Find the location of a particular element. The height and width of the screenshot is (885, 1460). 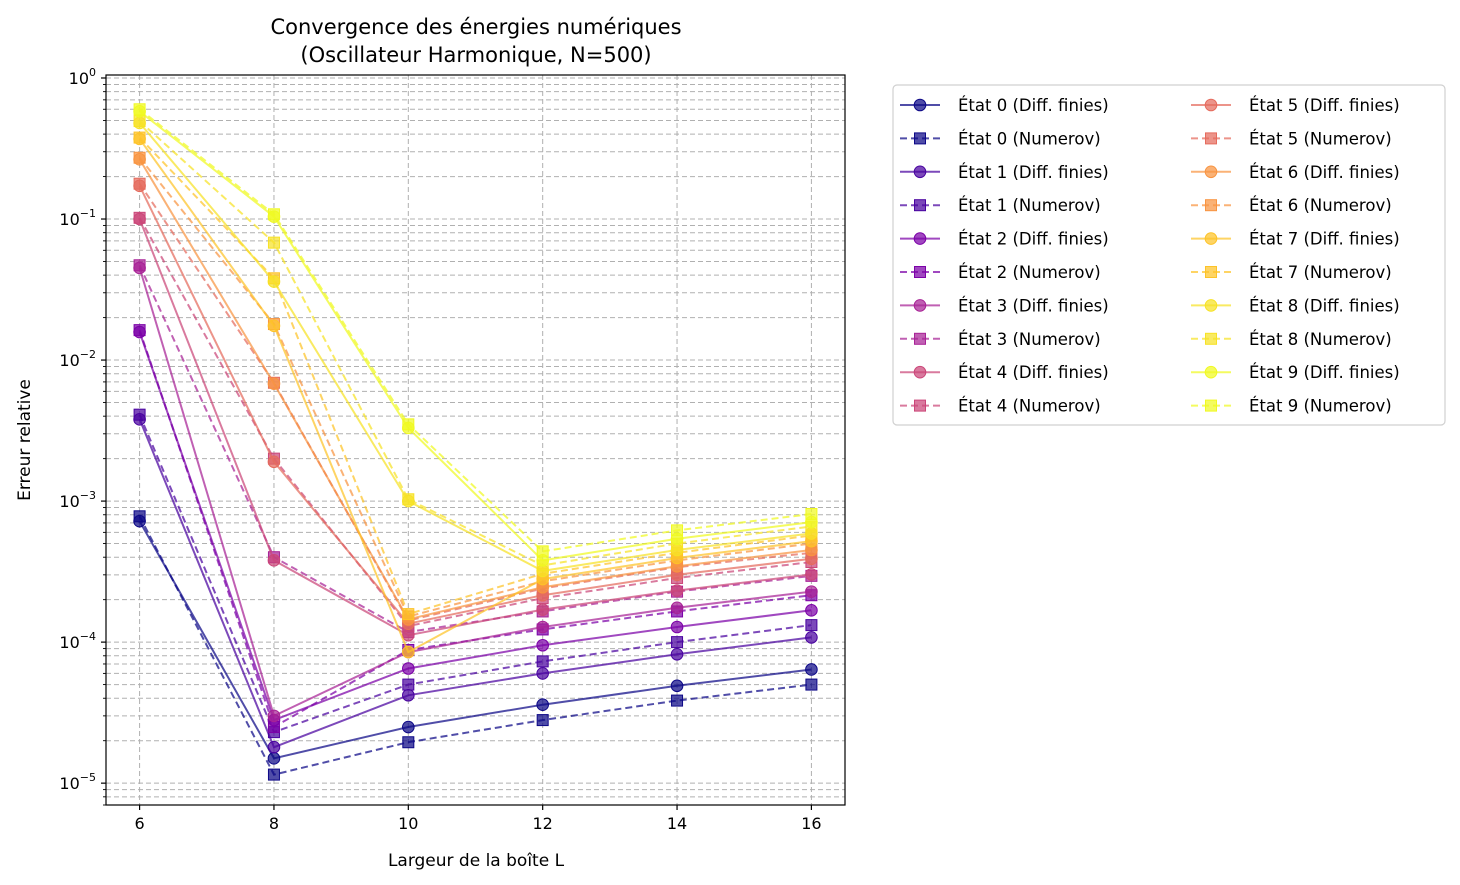

x-tick-label: 16 is located at coordinates (811, 823).